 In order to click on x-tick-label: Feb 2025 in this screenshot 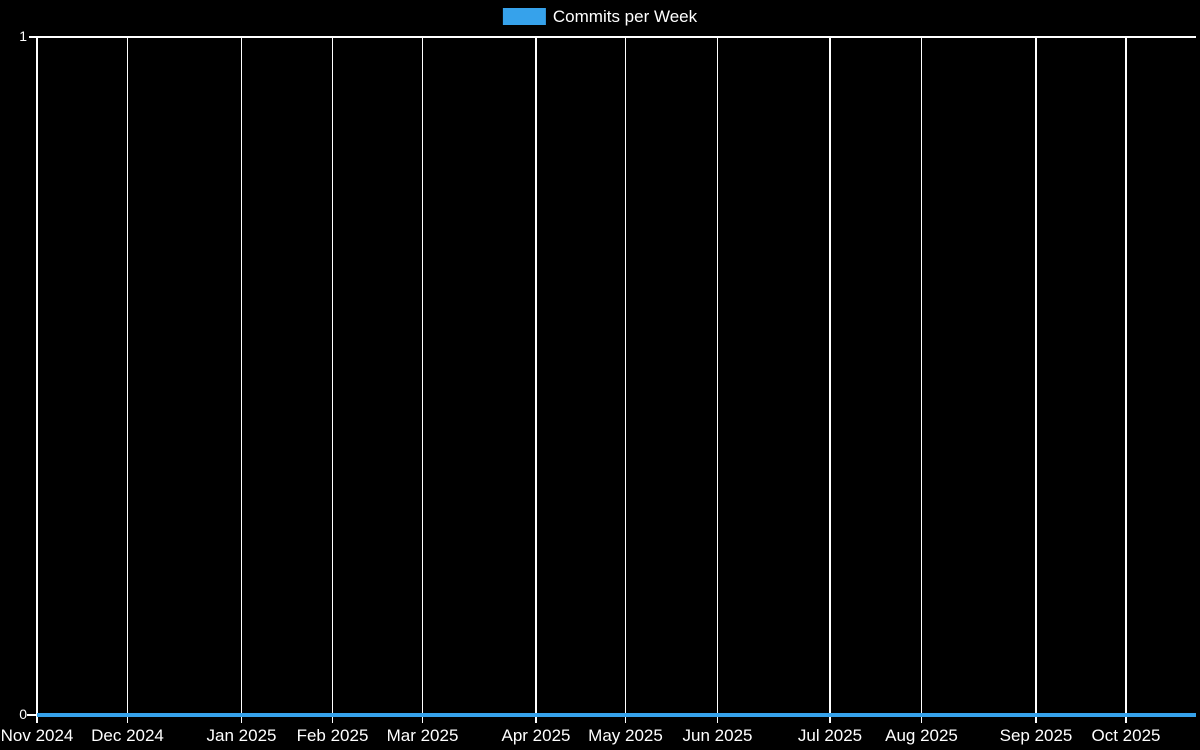, I will do `click(332, 735)`.